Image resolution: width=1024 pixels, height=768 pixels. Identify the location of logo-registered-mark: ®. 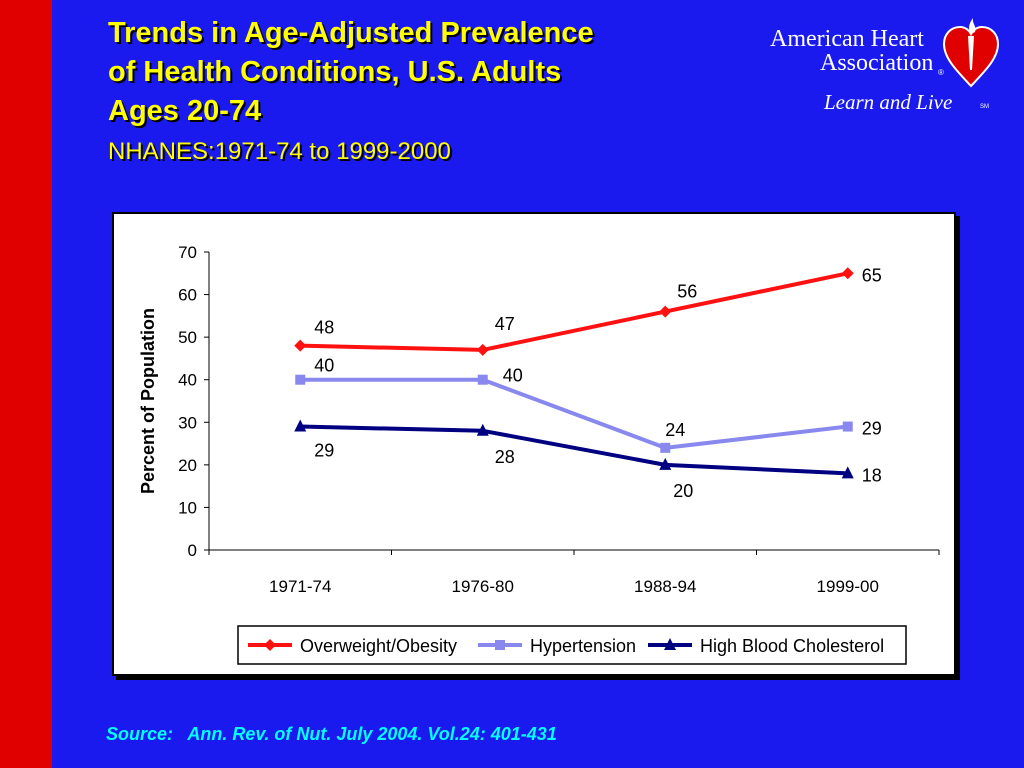
(941, 72).